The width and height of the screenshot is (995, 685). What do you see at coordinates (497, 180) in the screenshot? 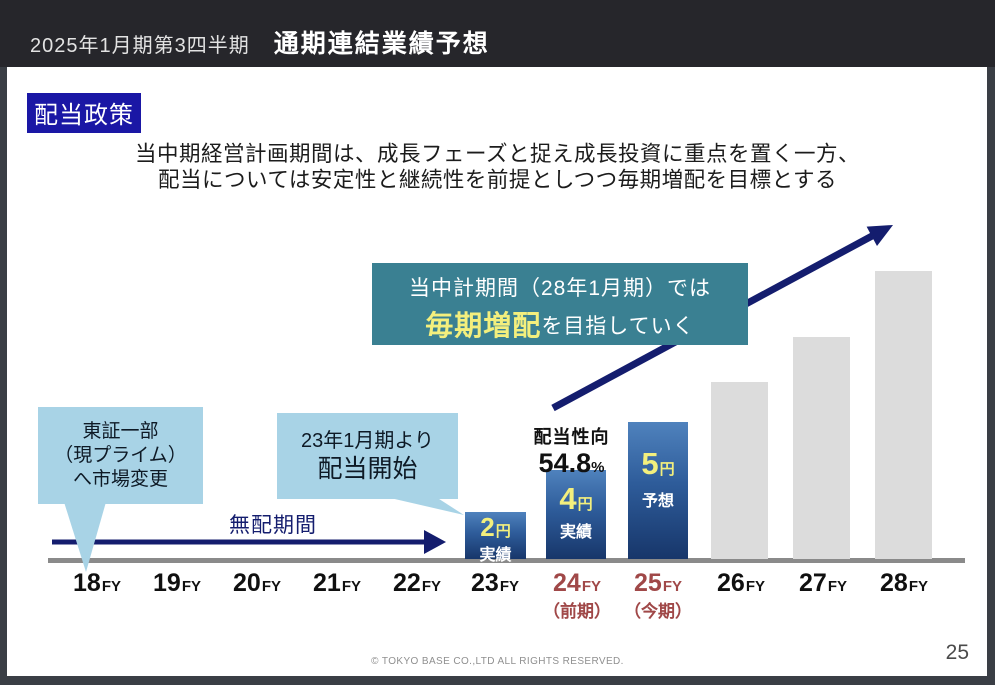
I see `intro-line-2: 配当については安定性と継続性を前提としつつ毎期増配を目標とする` at bounding box center [497, 180].